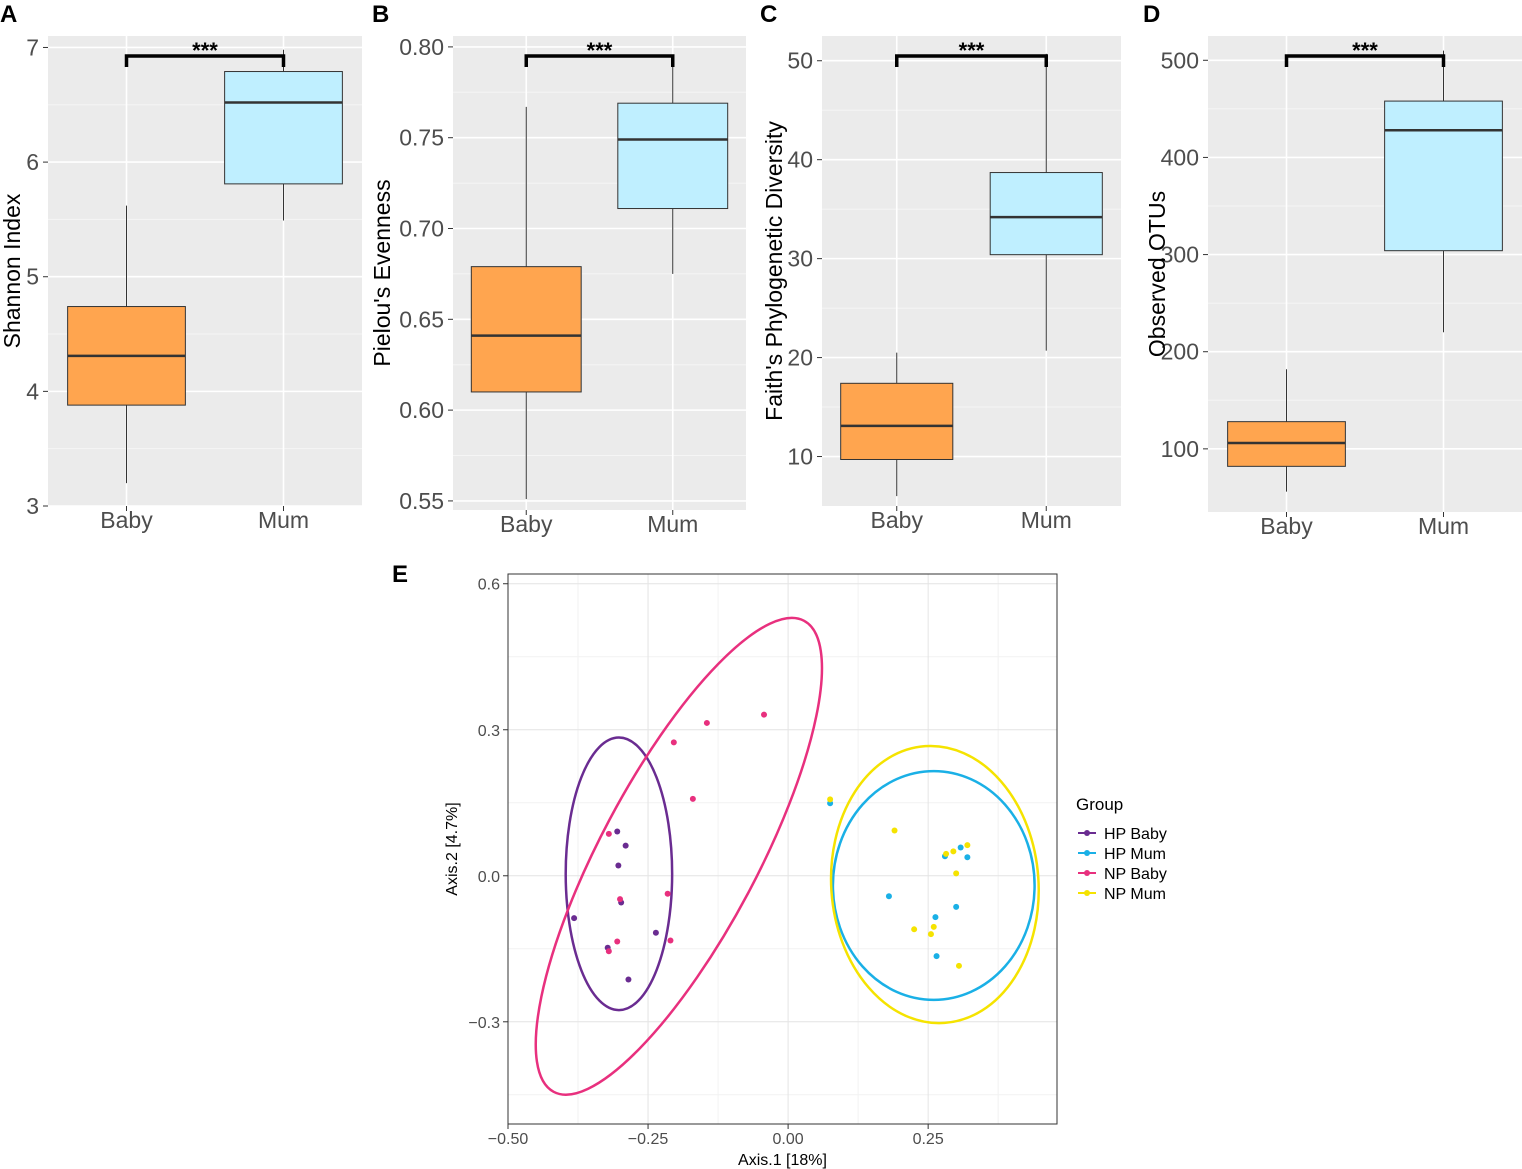 The width and height of the screenshot is (1522, 1169). I want to click on y-axis-label: Observed OTUs, so click(1157, 274).